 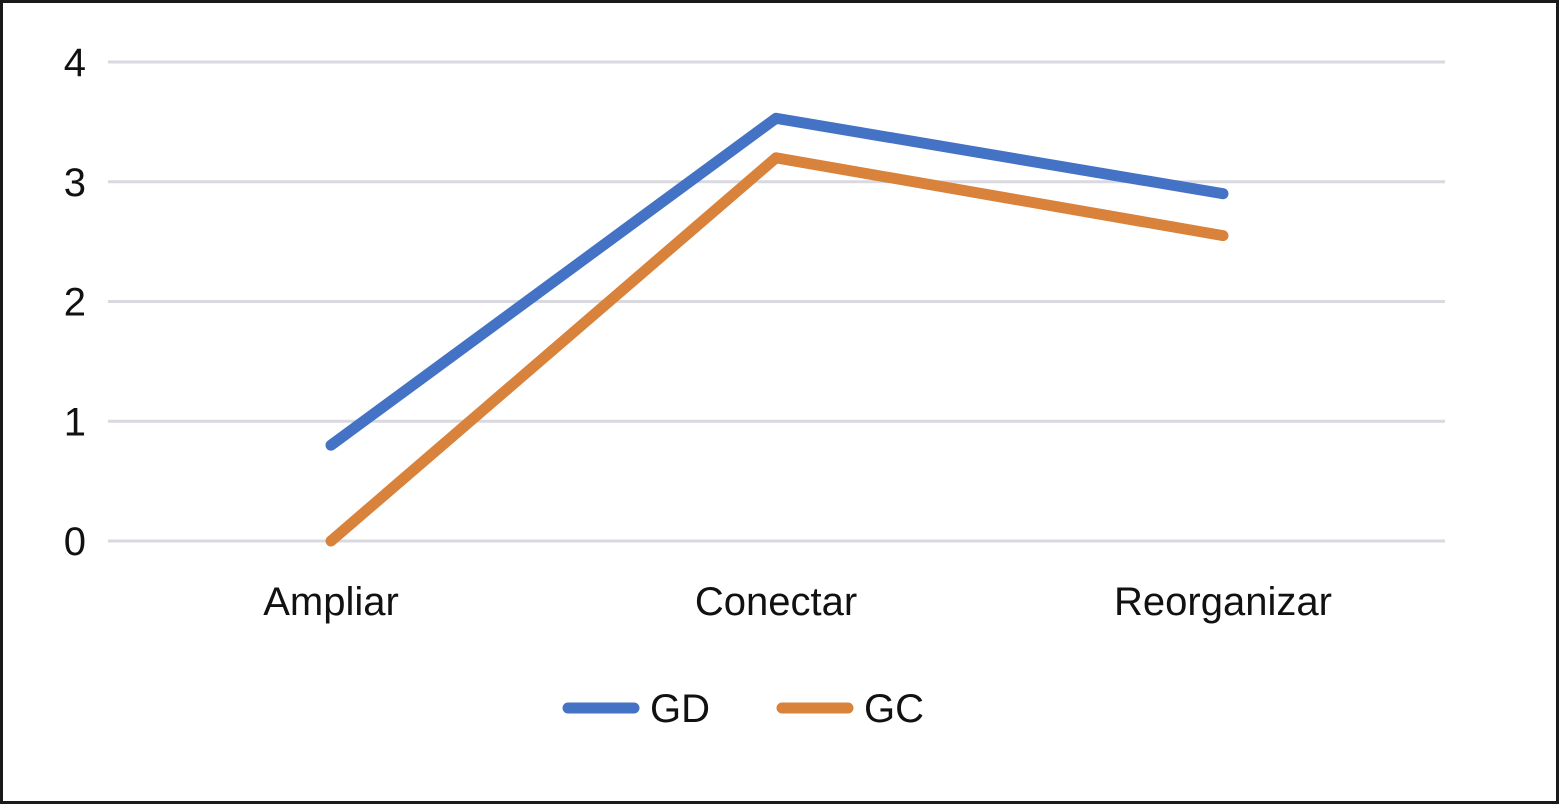 I want to click on legend-label-gd: GD, so click(x=680, y=709).